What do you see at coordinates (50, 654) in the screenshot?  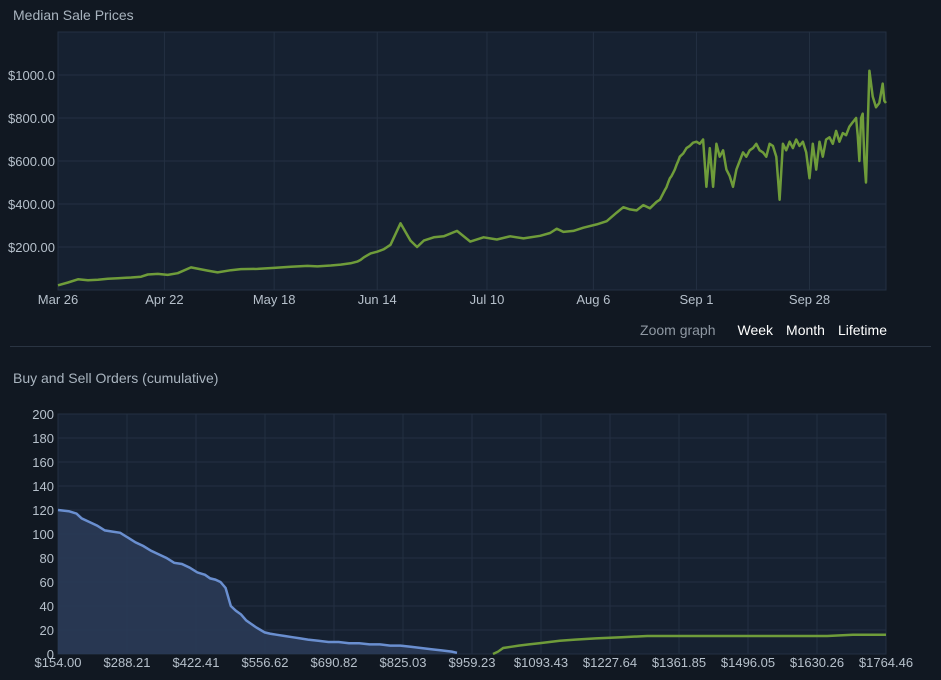 I see `orders-y-tick-label: 0` at bounding box center [50, 654].